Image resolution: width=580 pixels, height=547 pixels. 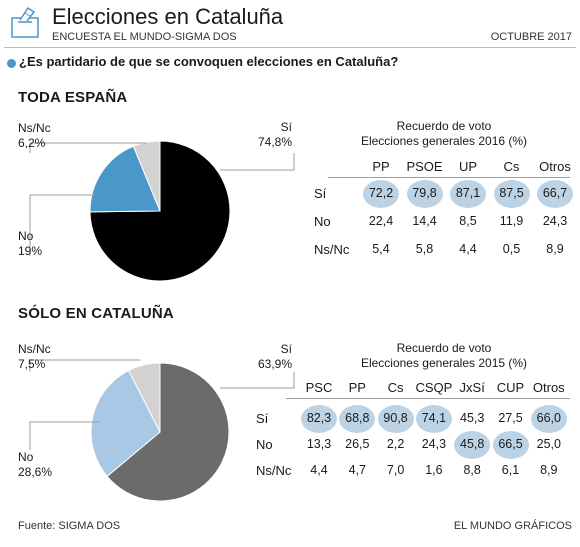 What do you see at coordinates (125, 423) in the screenshot?
I see `pie-slice-no-cataluna` at bounding box center [125, 423].